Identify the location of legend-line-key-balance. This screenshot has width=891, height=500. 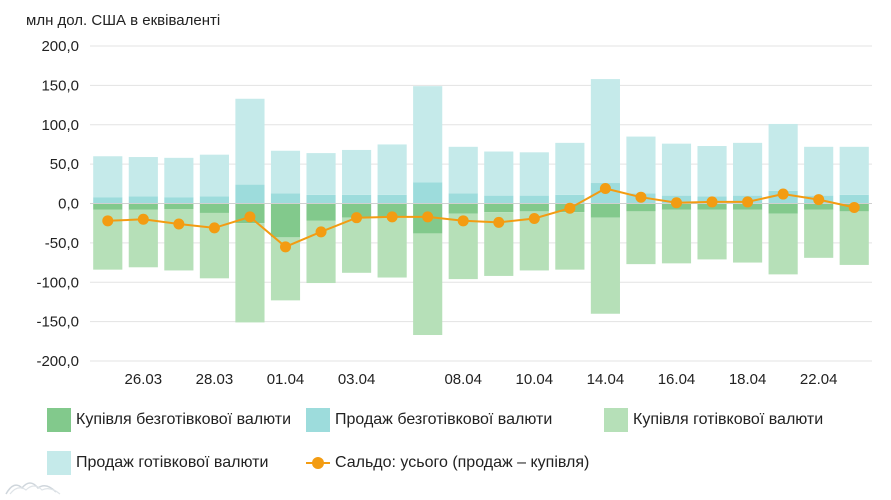
(318, 463).